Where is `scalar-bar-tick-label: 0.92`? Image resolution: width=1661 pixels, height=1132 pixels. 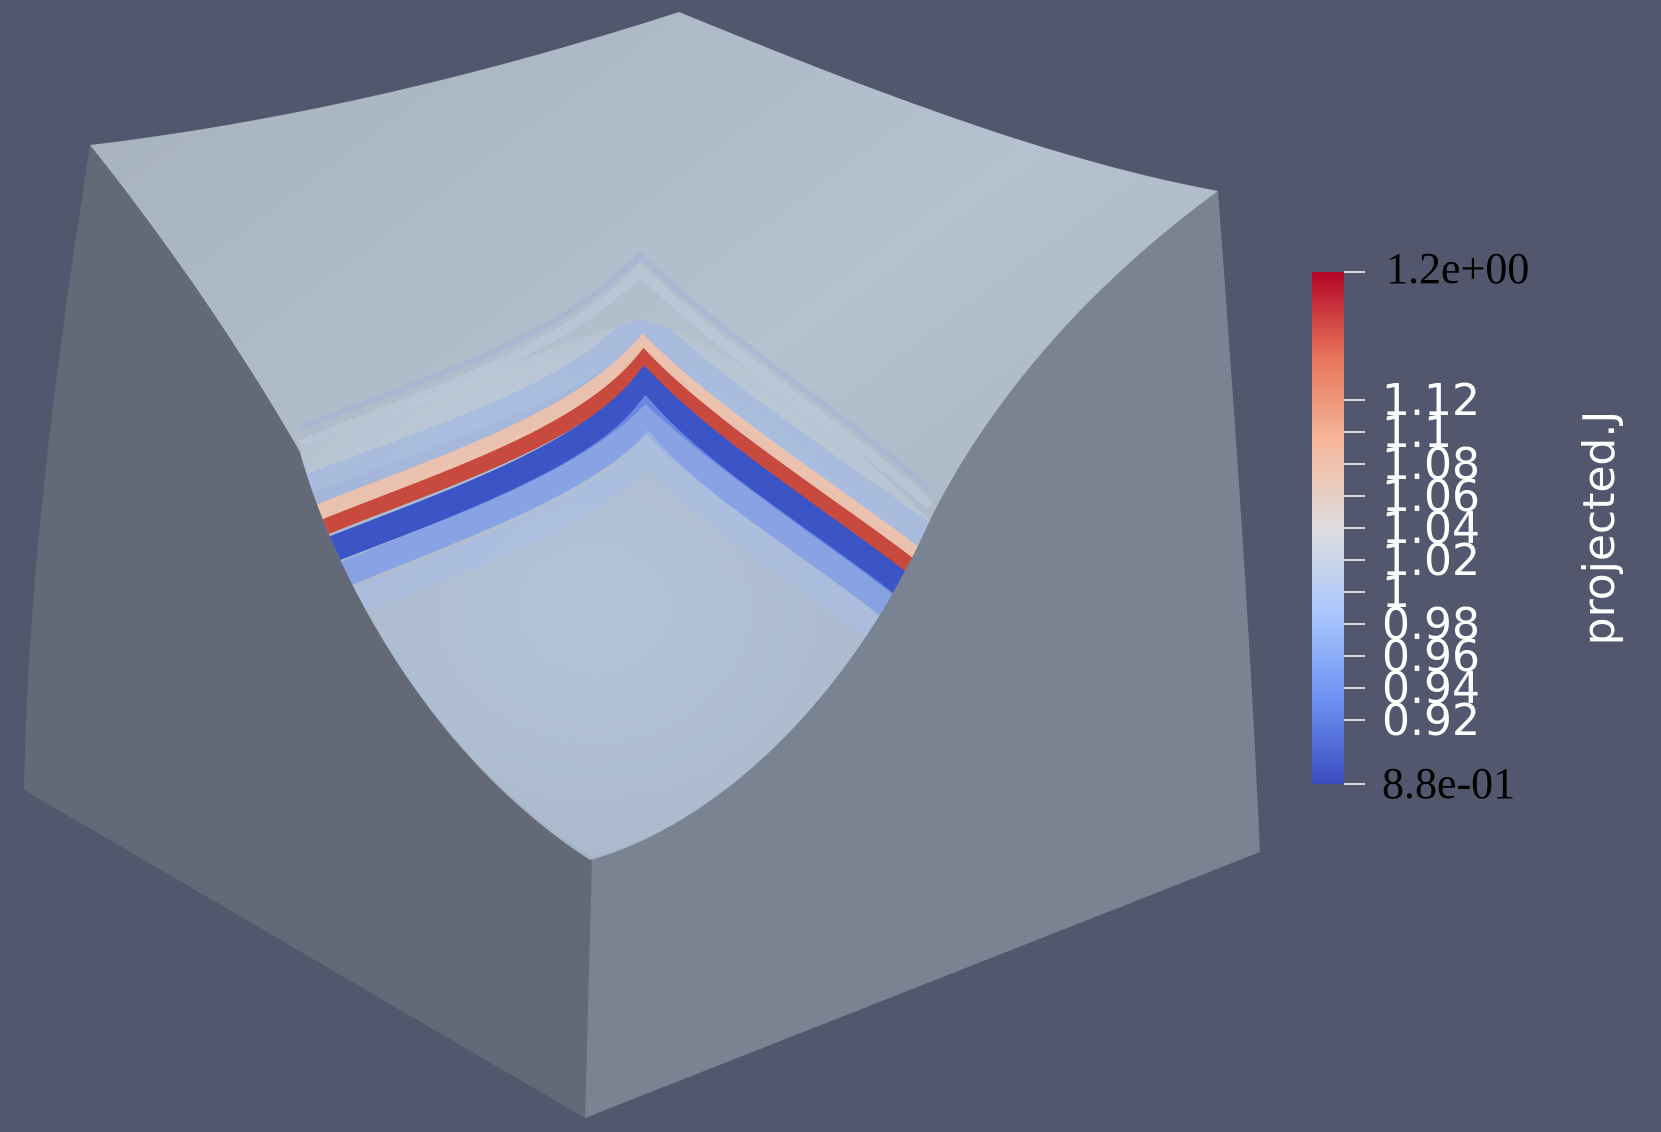 scalar-bar-tick-label: 0.92 is located at coordinates (1431, 720).